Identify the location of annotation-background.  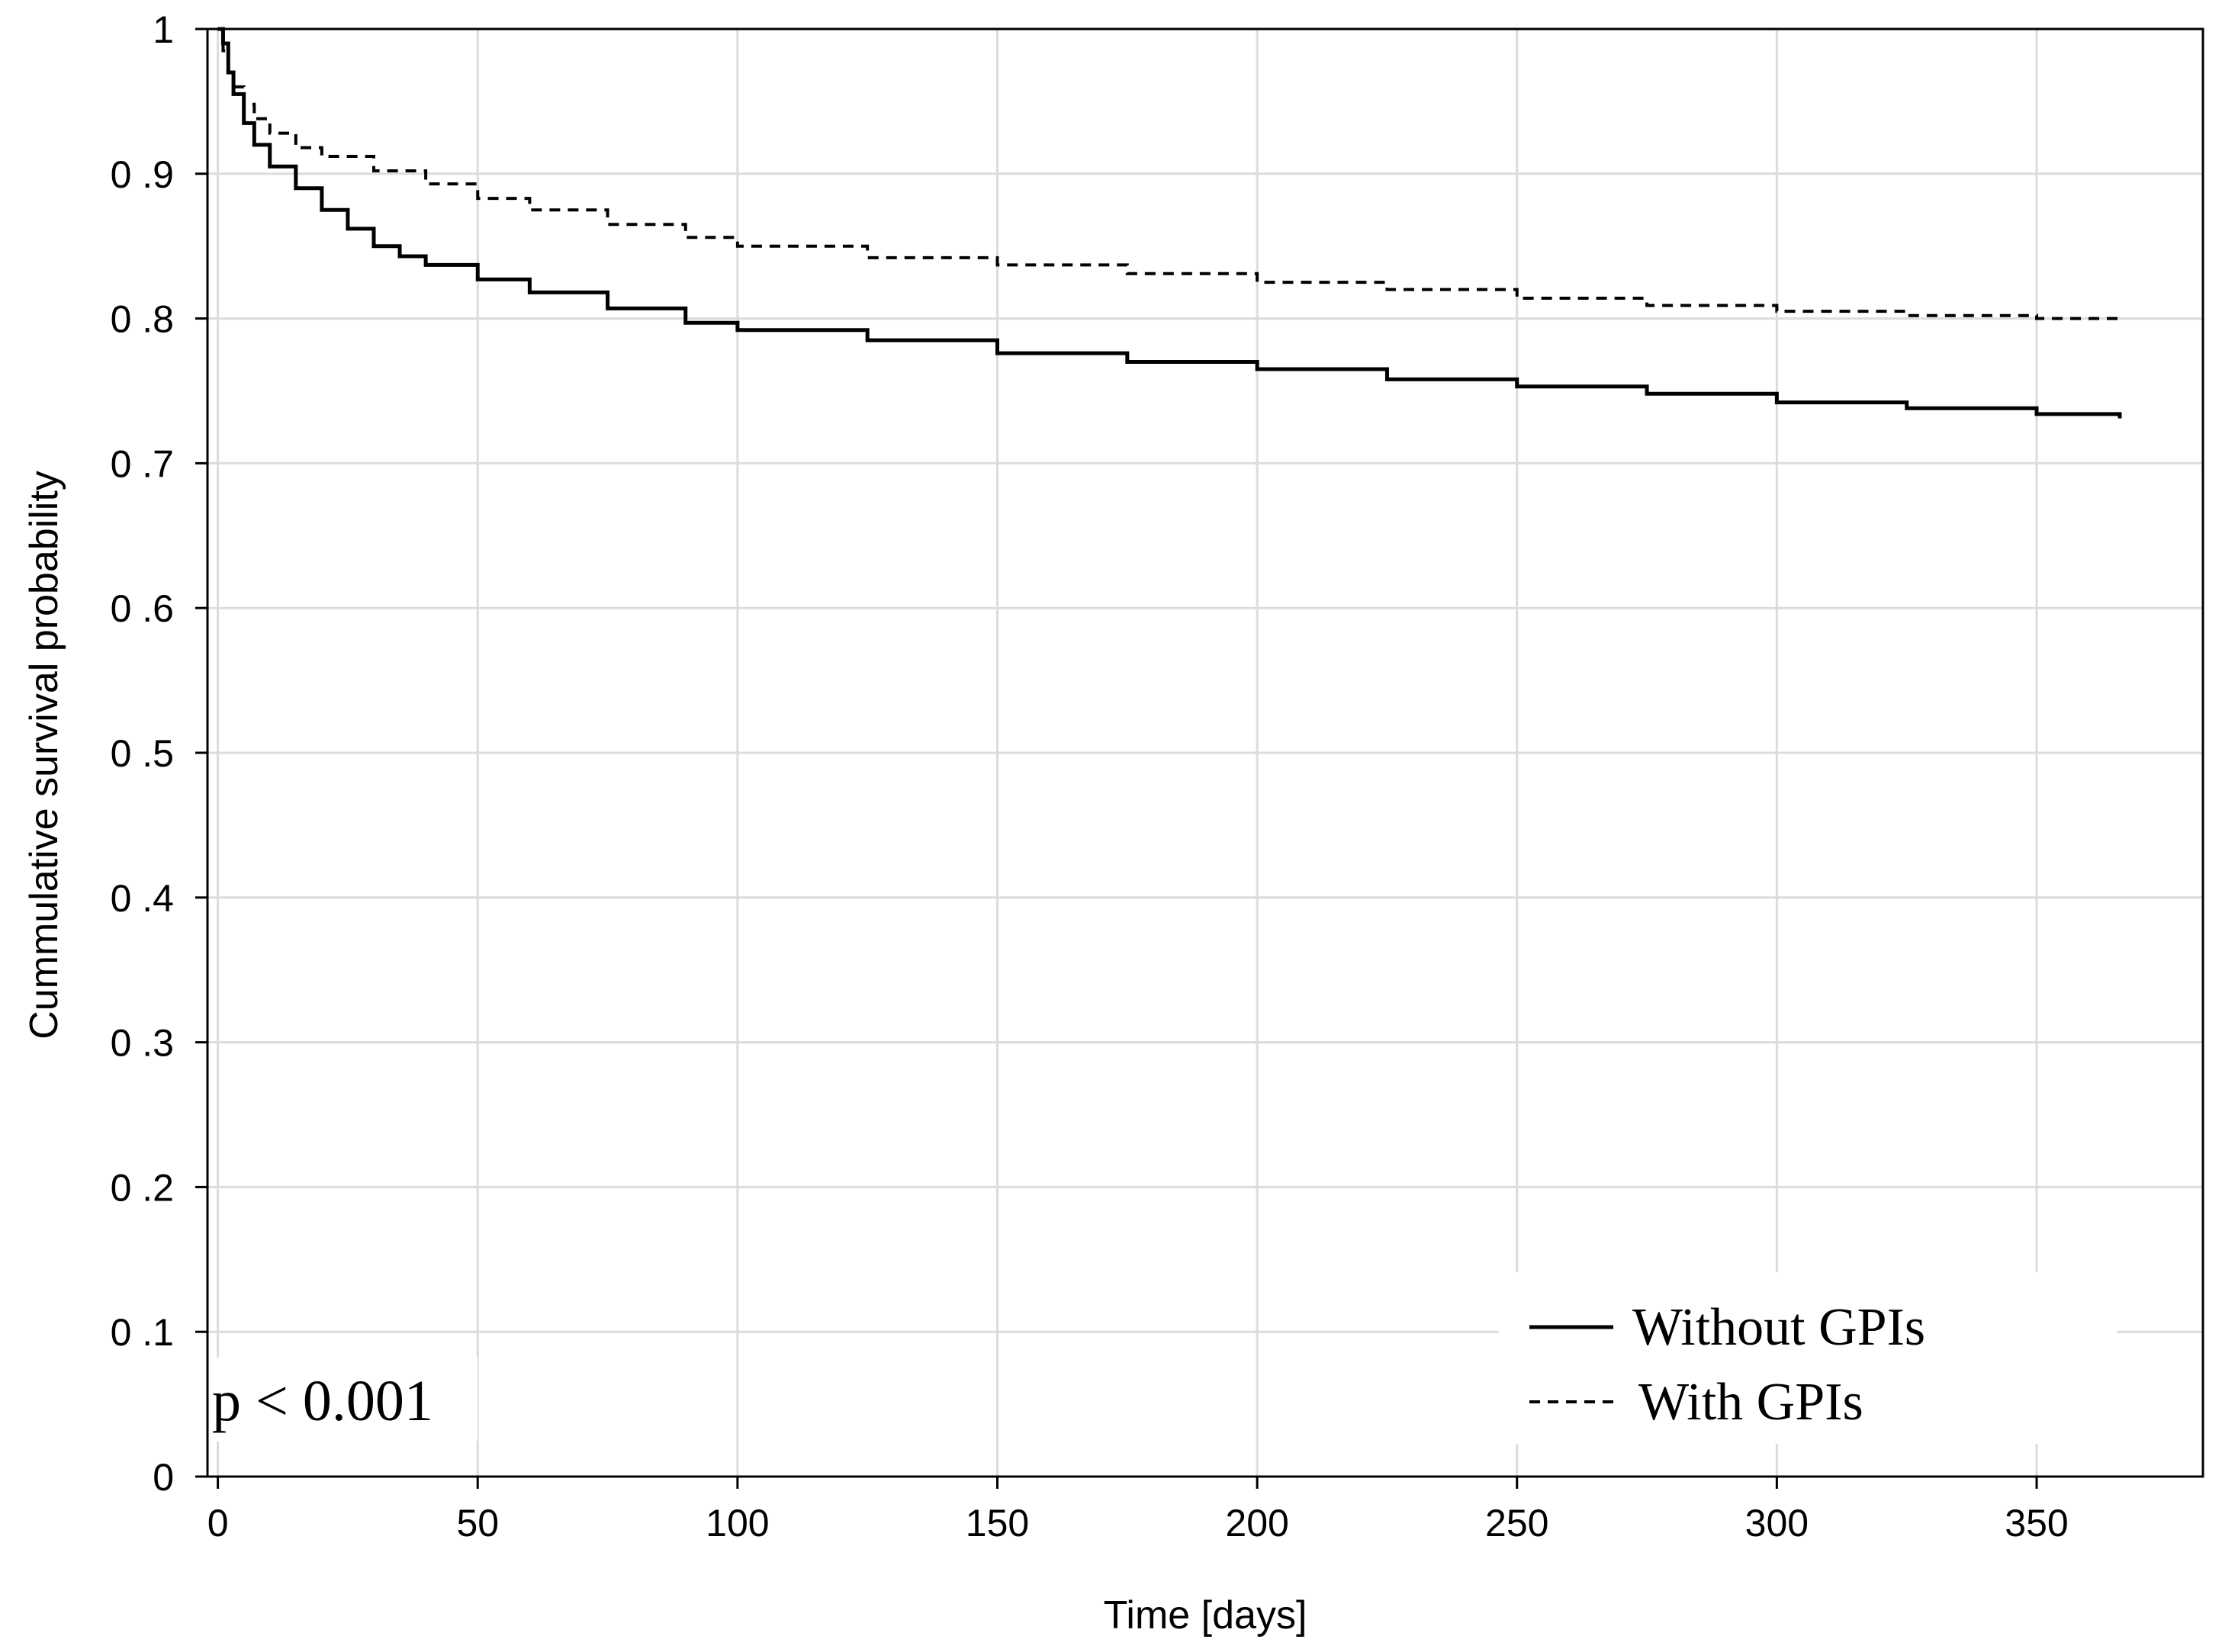
(344, 1400).